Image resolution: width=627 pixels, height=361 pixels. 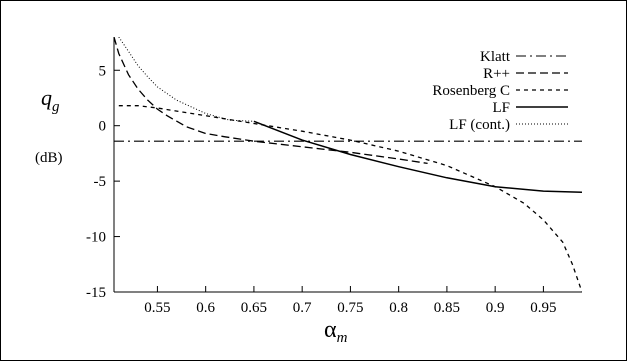 I want to click on x-tick-label: 0.6, so click(x=205, y=308).